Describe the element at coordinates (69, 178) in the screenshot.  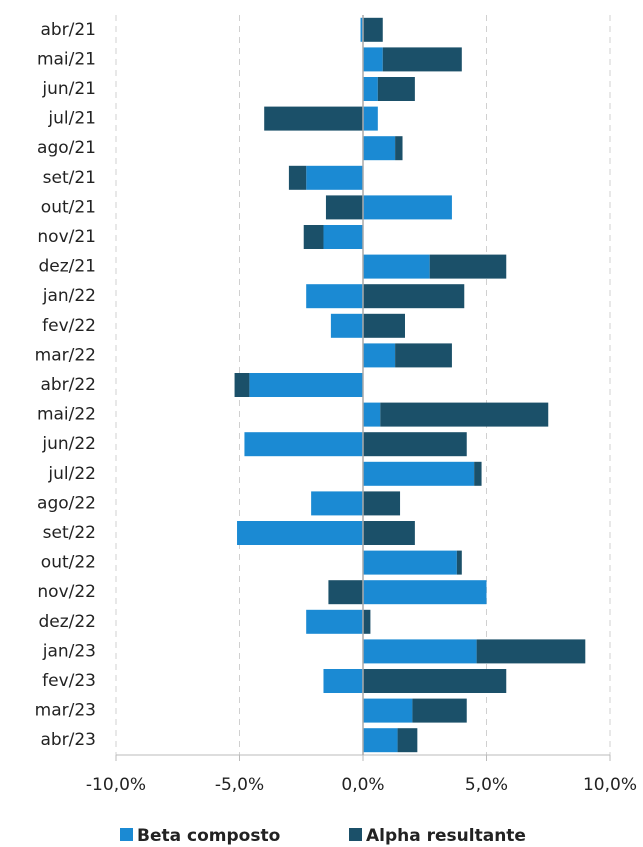
I see `y-tick-label: set/21` at that location.